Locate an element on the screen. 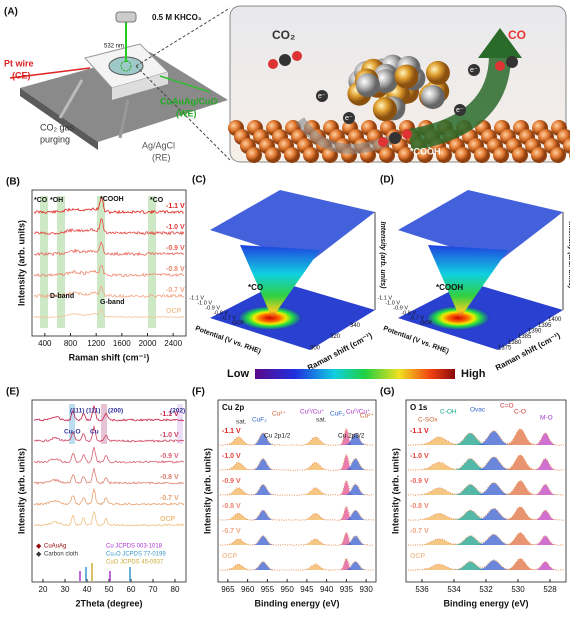 The width and height of the screenshot is (570, 620). product-label: CO is located at coordinates (517, 35).